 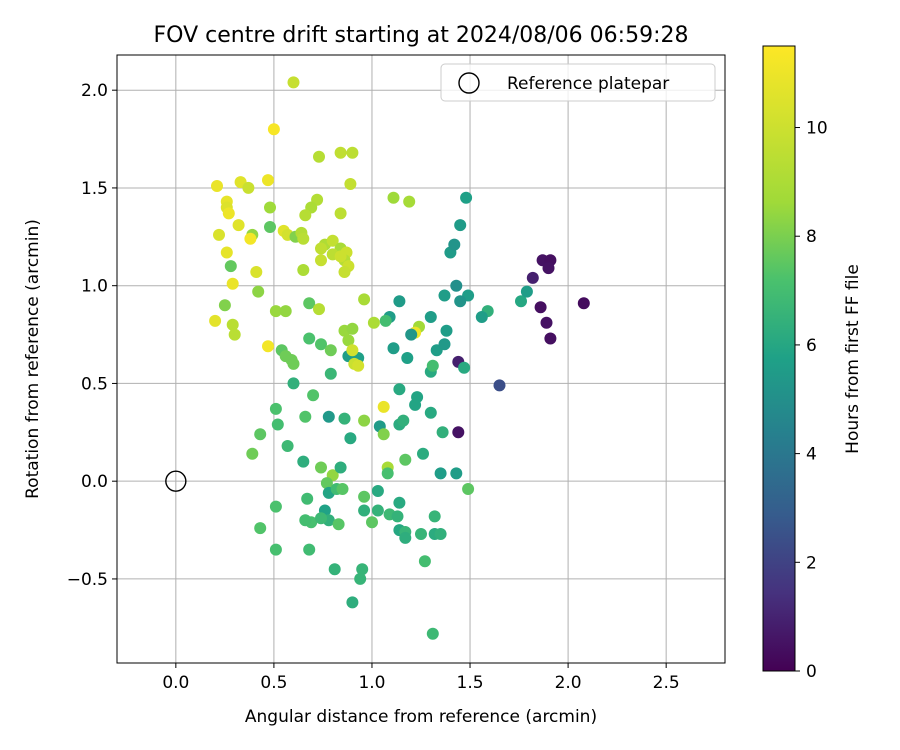 I want to click on y-tick-label: 0.5, so click(x=94, y=384).